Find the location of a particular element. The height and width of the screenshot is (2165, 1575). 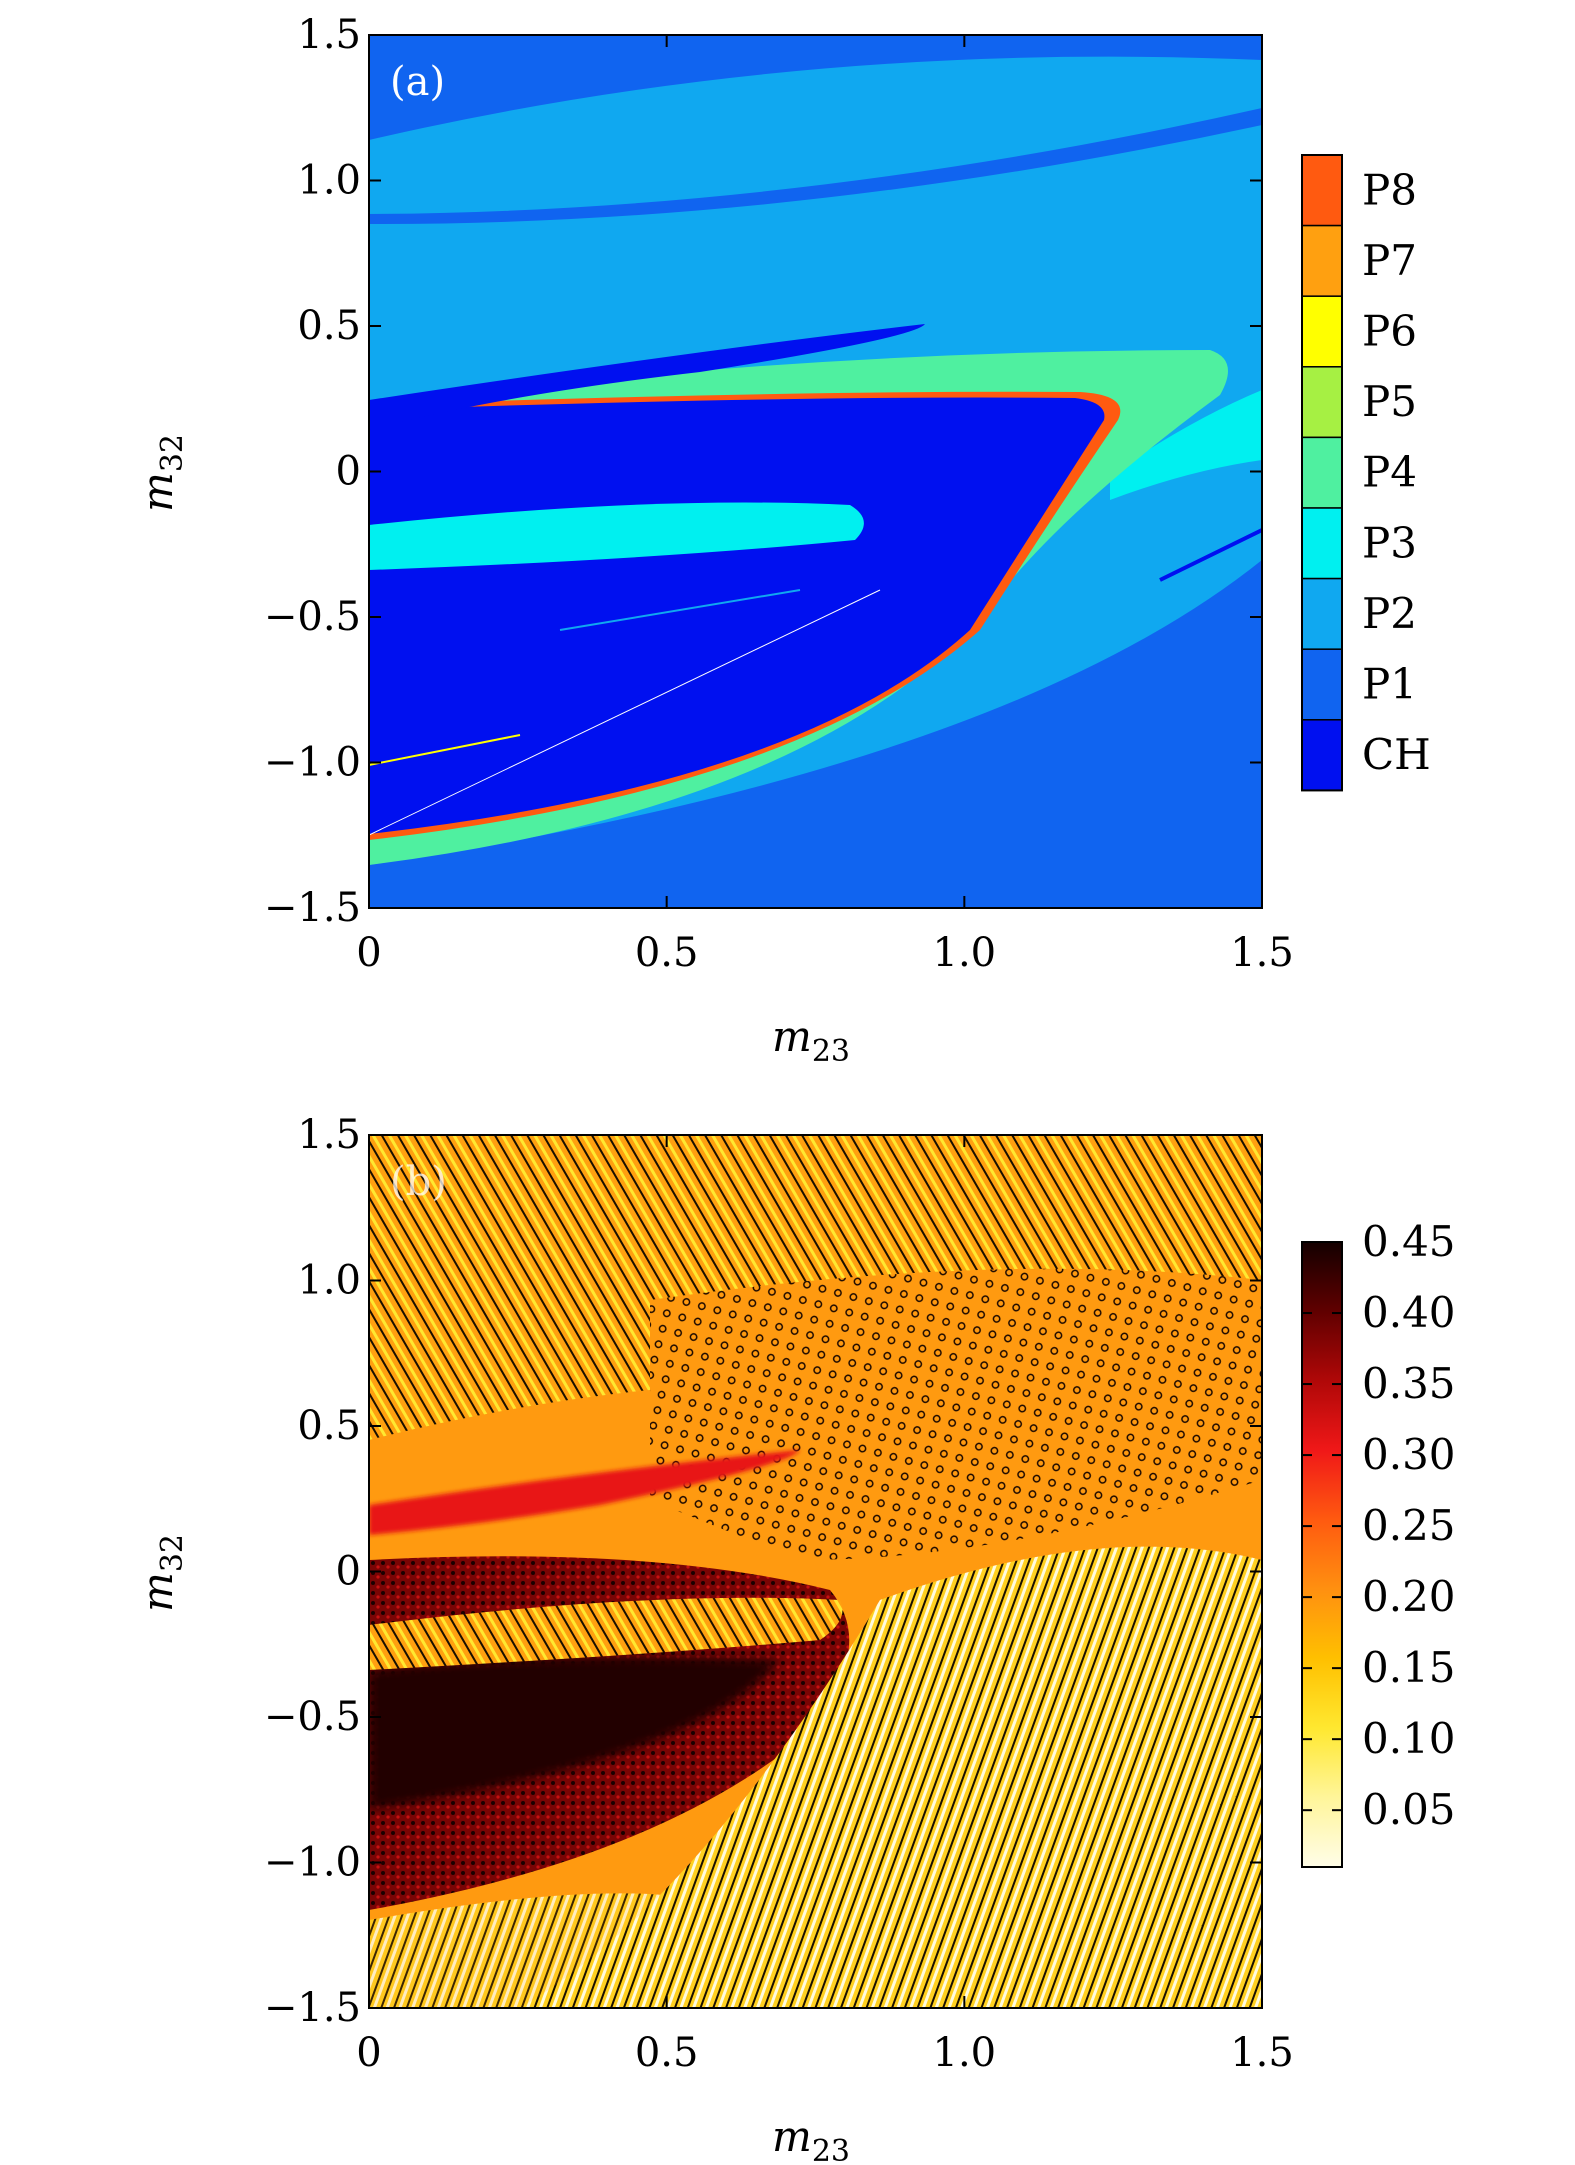

panel-a-ylabel-sub: 32 is located at coordinates (172, 453).